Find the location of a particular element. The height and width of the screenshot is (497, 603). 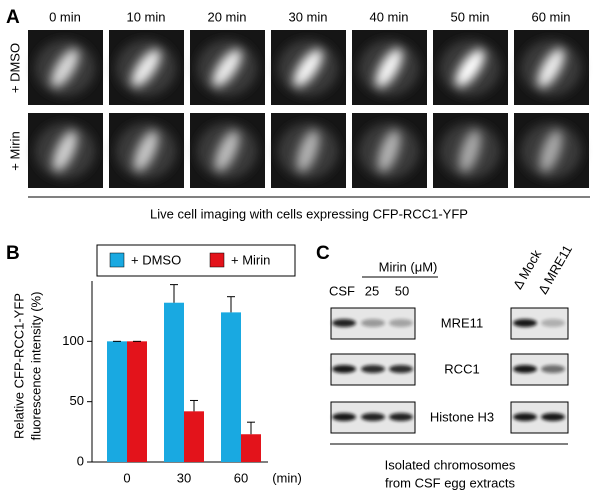

x-axis-unit: (min) is located at coordinates (287, 477).